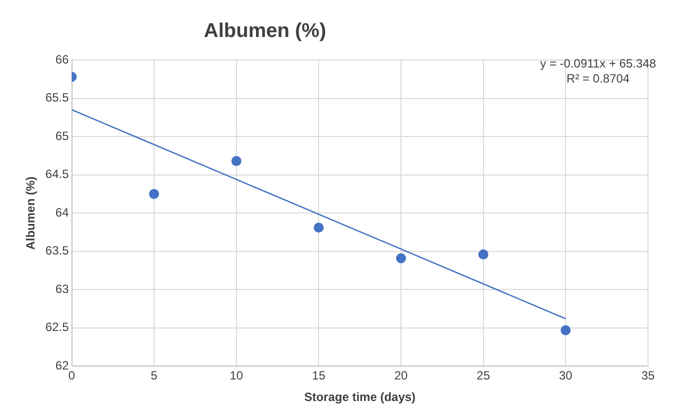 The image size is (678, 419). Describe the element at coordinates (62, 212) in the screenshot. I see `y-tick-label: 64` at that location.